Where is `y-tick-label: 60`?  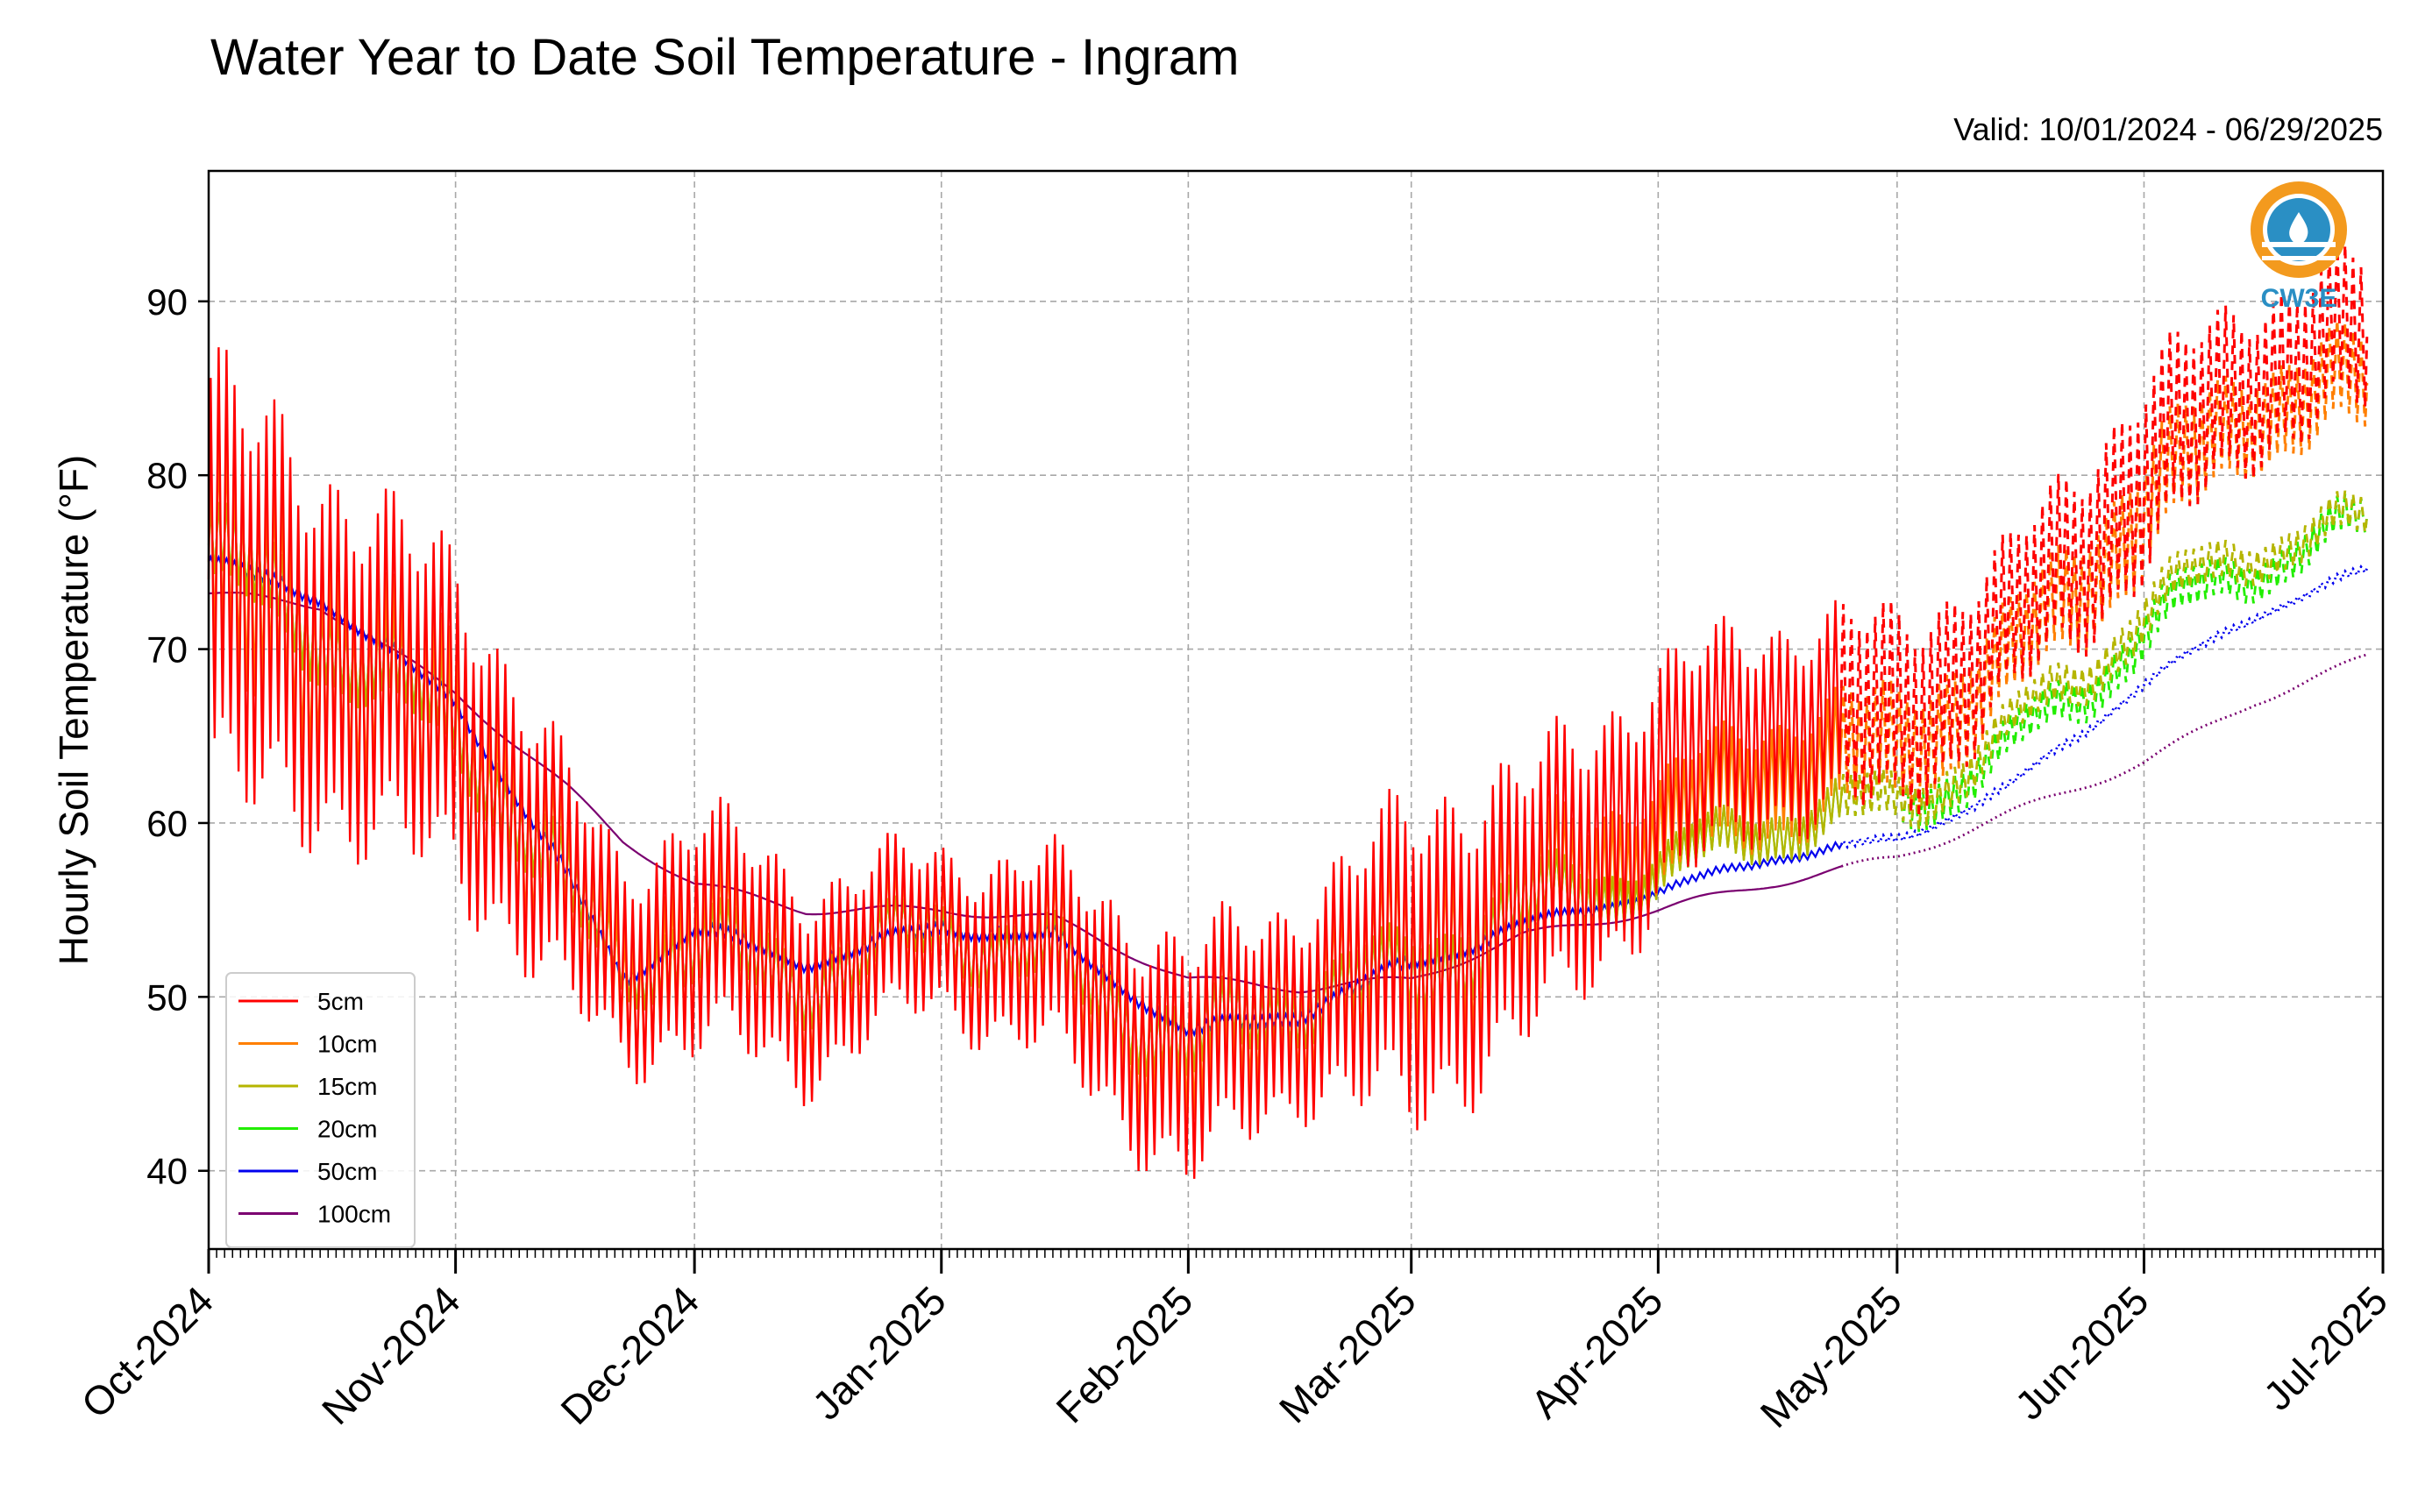 y-tick-label: 60 is located at coordinates (167, 823).